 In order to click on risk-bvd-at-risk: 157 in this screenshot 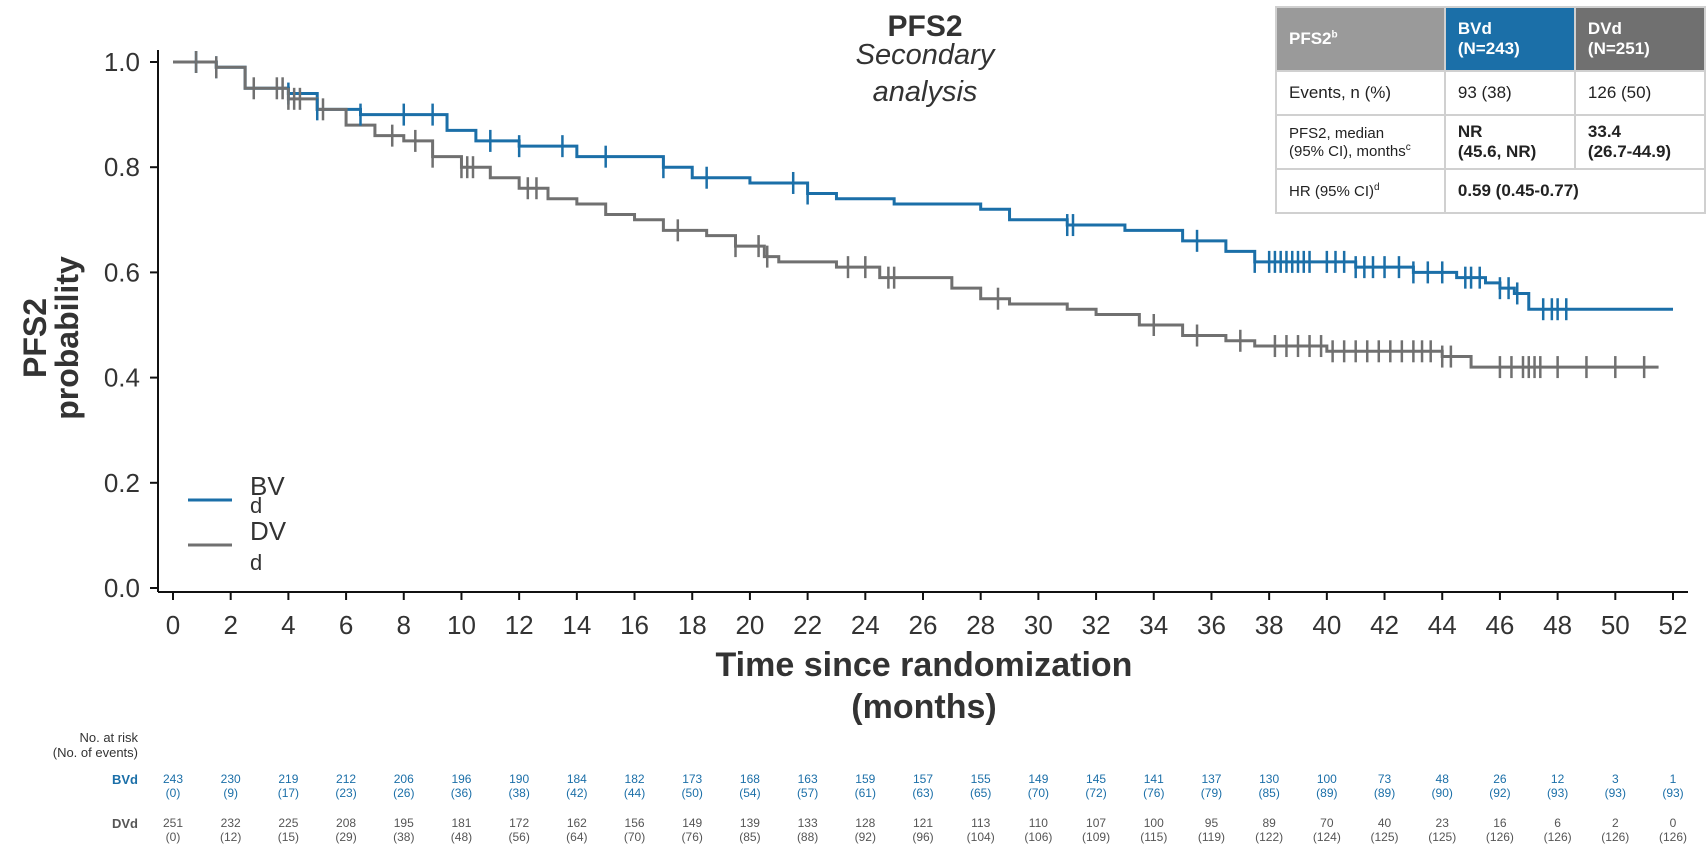, I will do `click(923, 779)`.